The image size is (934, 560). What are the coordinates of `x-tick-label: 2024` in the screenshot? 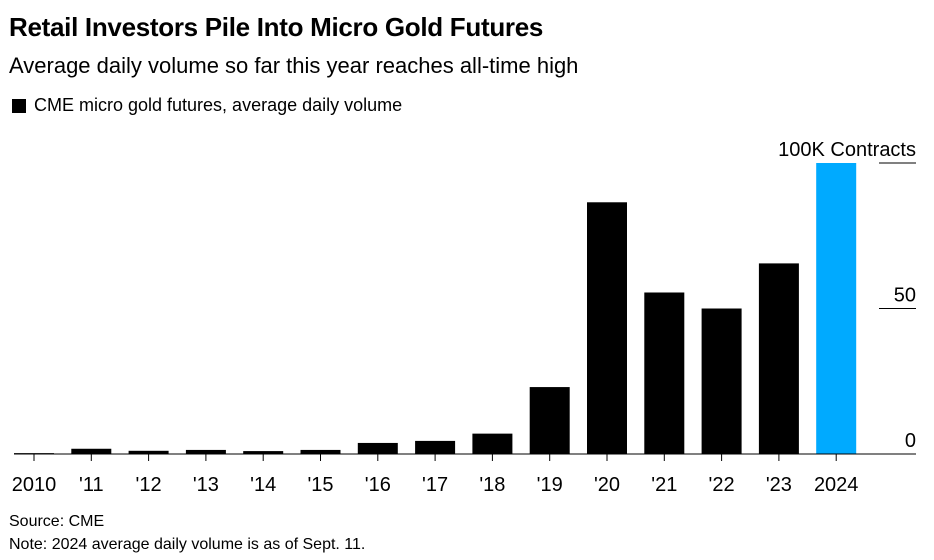 It's located at (836, 485).